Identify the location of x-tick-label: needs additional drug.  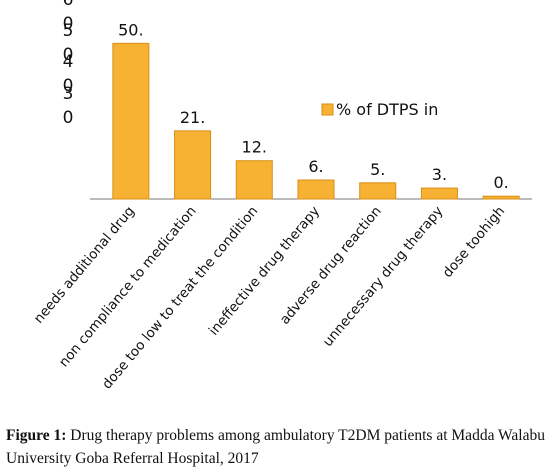
(84, 264).